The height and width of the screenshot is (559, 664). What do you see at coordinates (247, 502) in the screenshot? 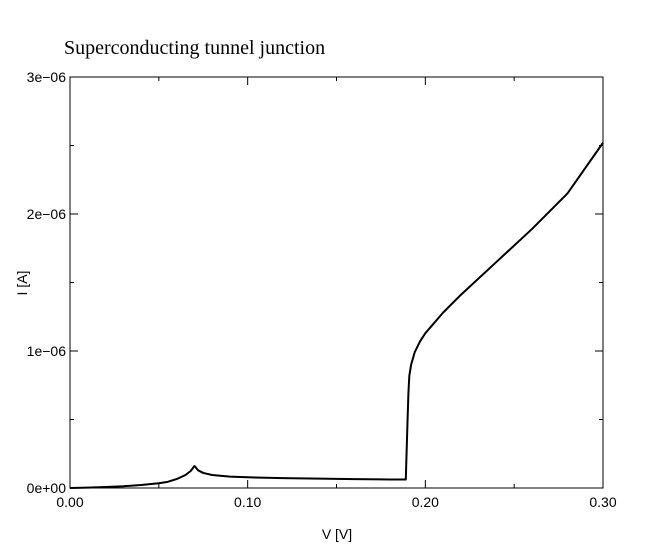
I see `x-tick-label: 0.10` at bounding box center [247, 502].